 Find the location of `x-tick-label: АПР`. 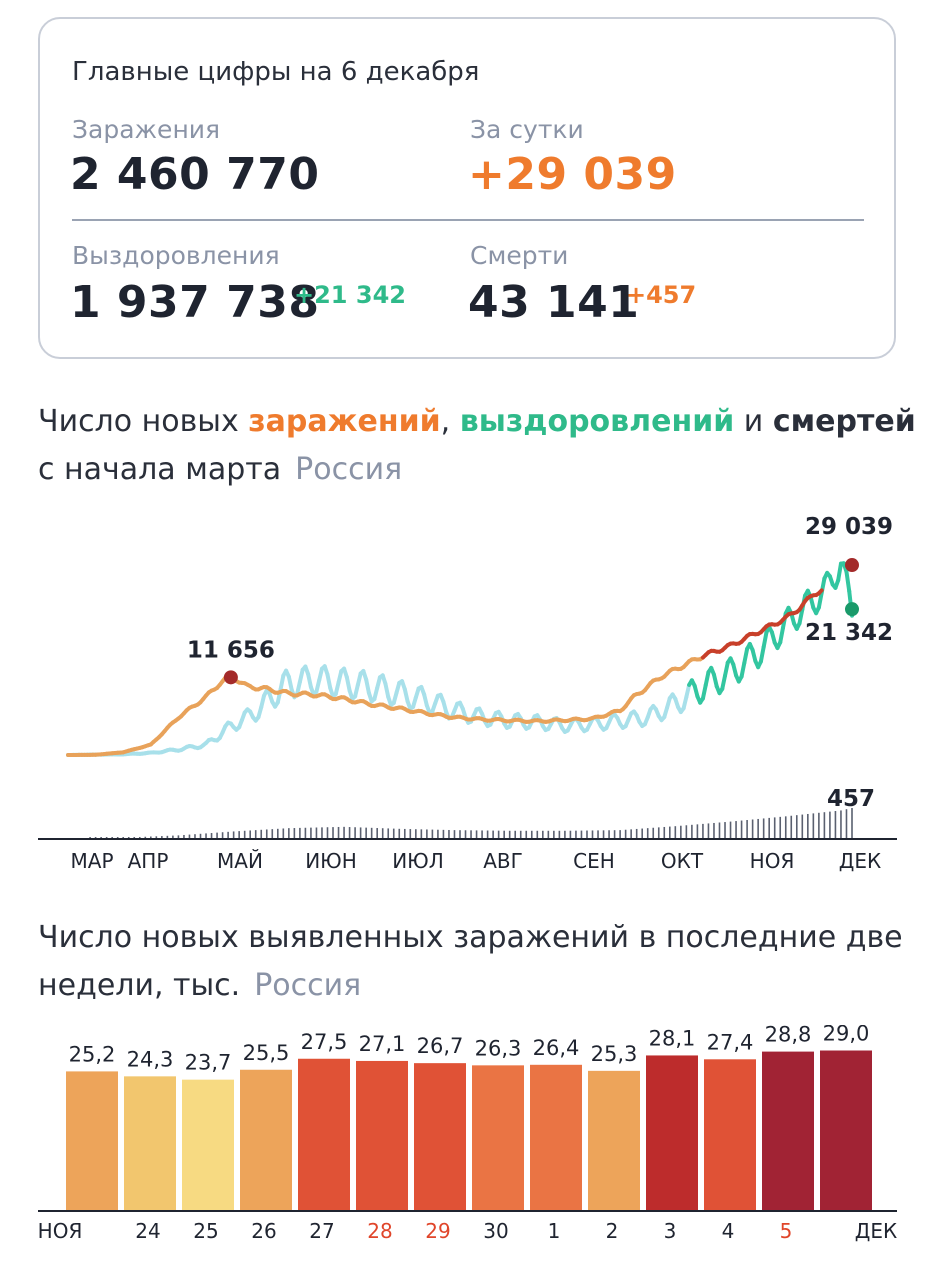

x-tick-label: АПР is located at coordinates (148, 861).